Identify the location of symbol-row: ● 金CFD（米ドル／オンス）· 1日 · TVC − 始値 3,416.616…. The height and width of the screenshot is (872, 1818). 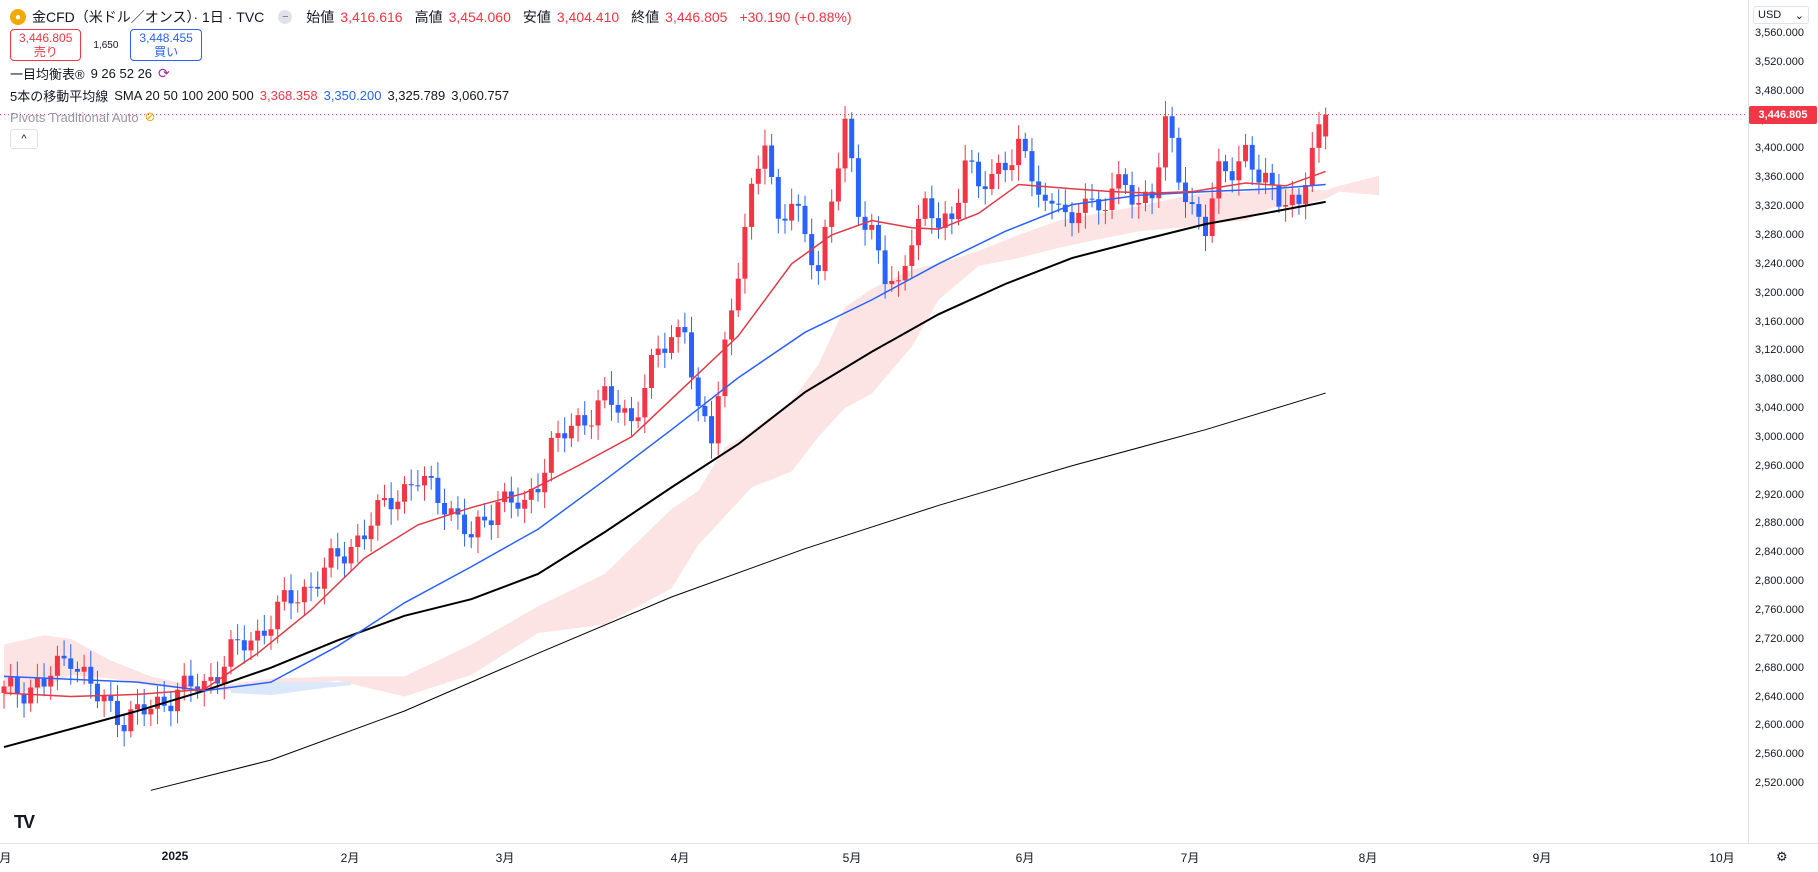
(434, 17).